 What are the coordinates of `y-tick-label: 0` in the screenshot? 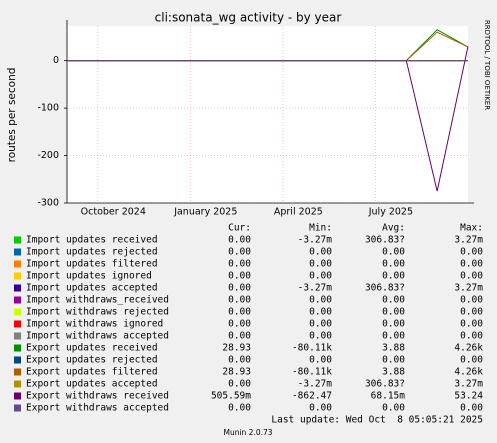 It's located at (56, 60).